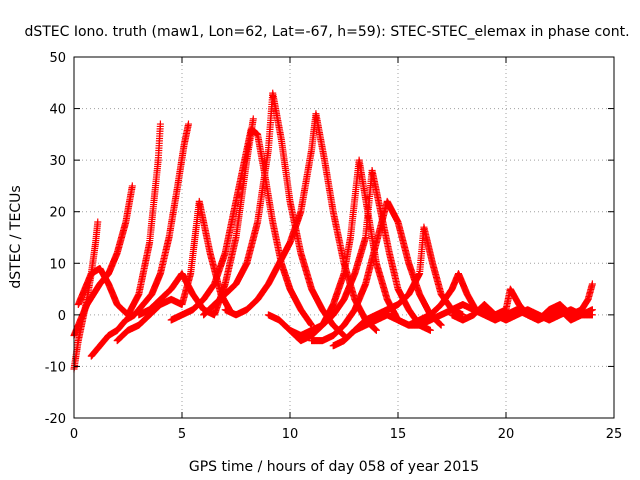 This screenshot has height=480, width=640. Describe the element at coordinates (57, 161) in the screenshot. I see `y-tick-label: 30` at that location.